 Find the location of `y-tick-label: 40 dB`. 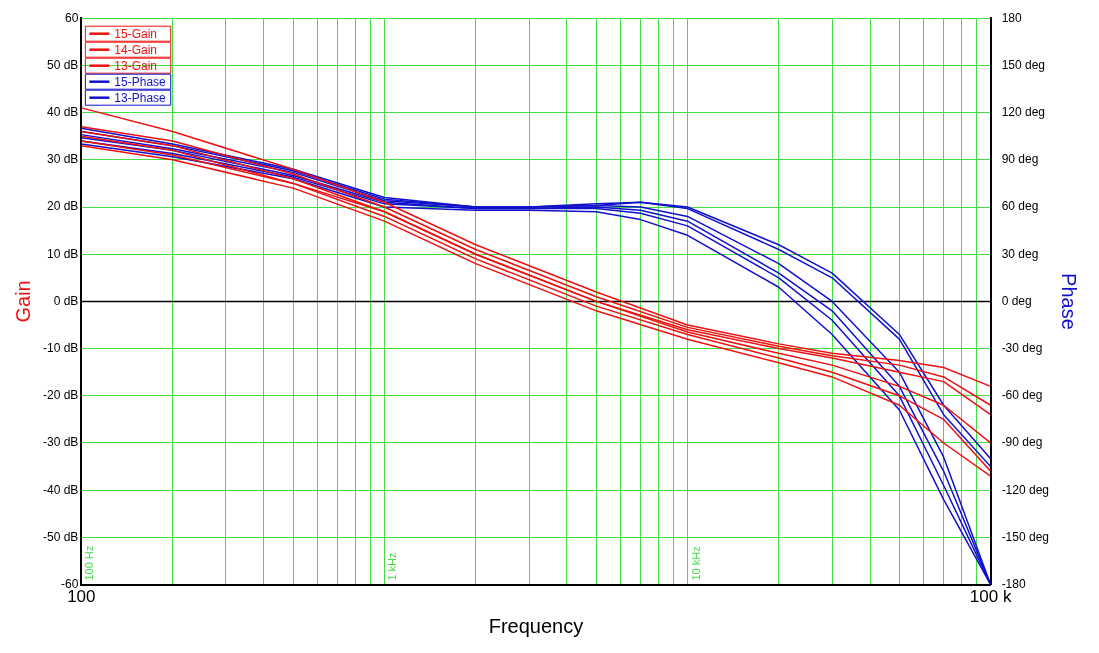

y-tick-label: 40 dB is located at coordinates (63, 111).